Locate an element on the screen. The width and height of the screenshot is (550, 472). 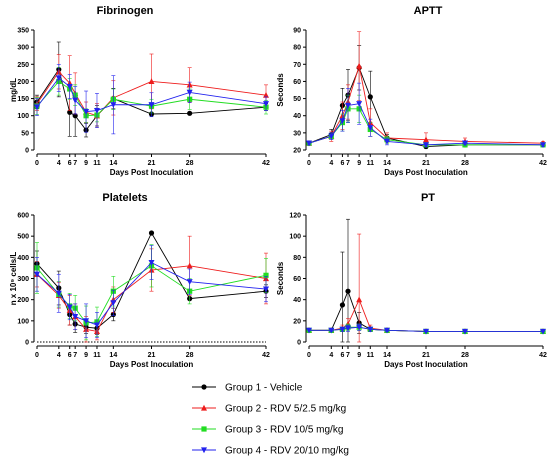
y-tick-label: 50 is located at coordinates (297, 99).